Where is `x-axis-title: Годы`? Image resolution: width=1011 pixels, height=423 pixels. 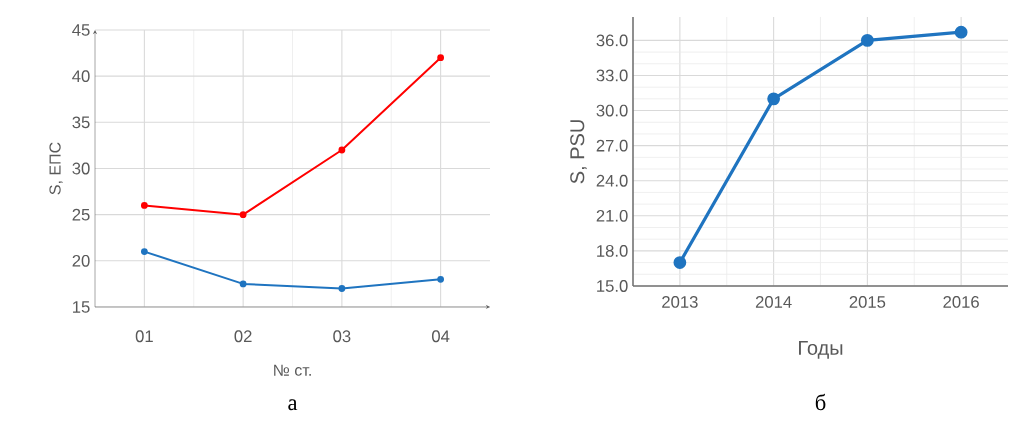
x-axis-title: Годы is located at coordinates (821, 349).